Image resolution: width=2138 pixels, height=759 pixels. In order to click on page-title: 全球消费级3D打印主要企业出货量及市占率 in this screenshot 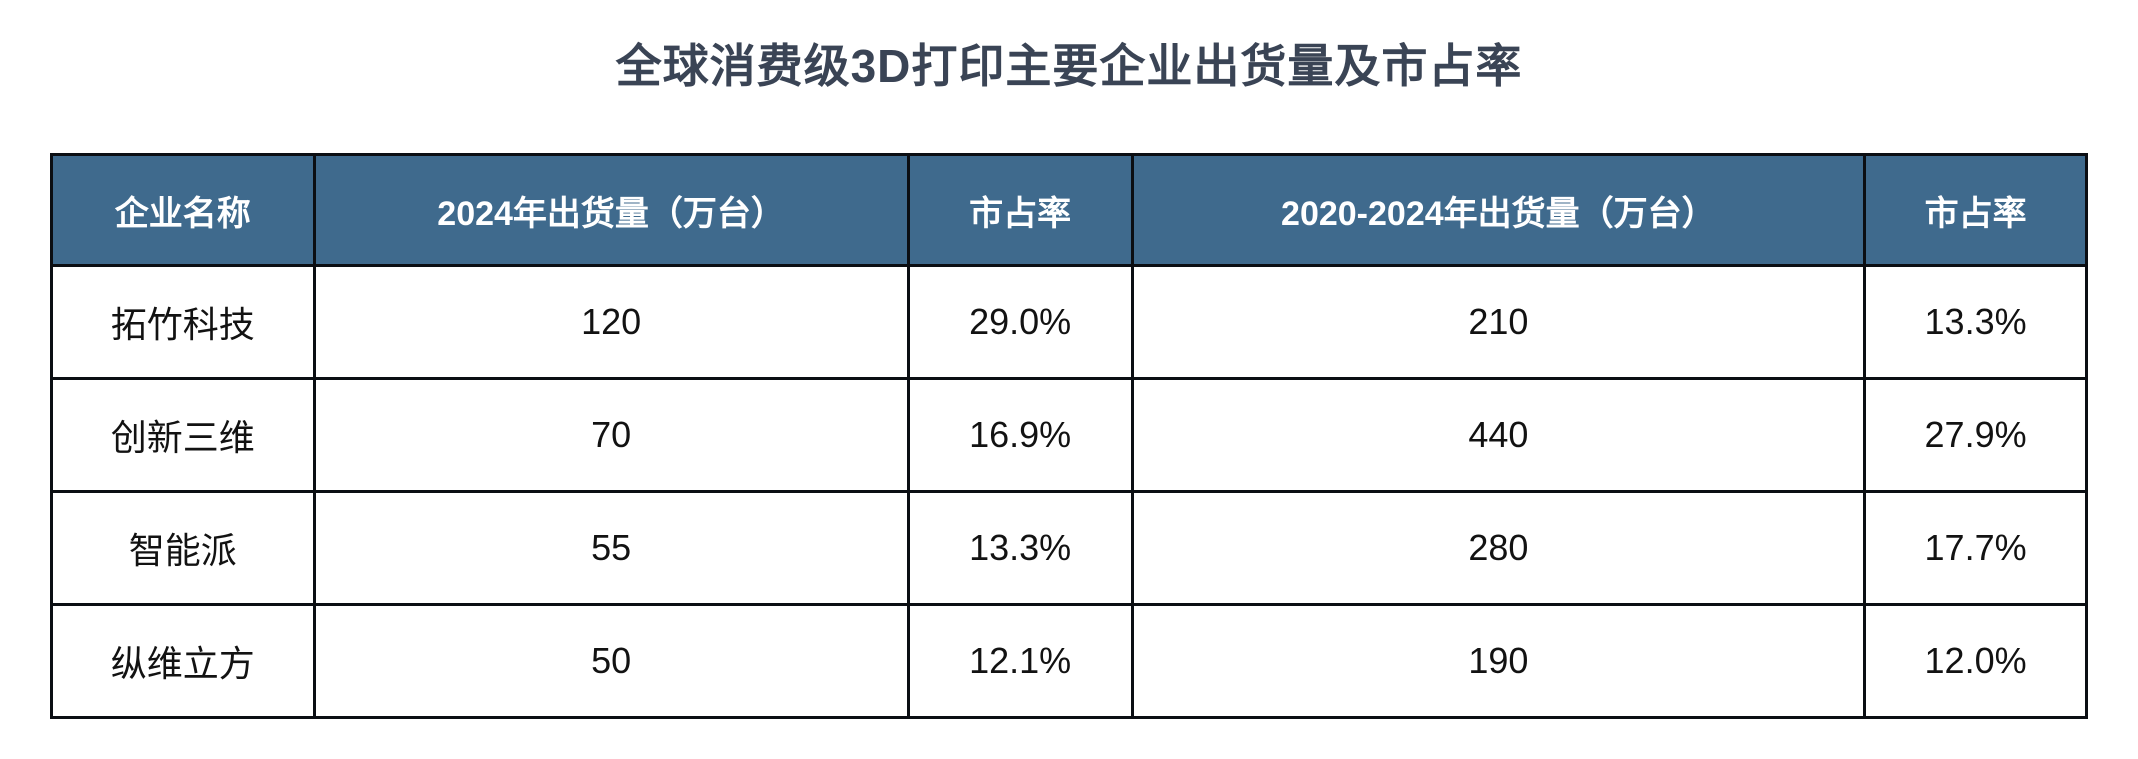, I will do `click(1069, 66)`.